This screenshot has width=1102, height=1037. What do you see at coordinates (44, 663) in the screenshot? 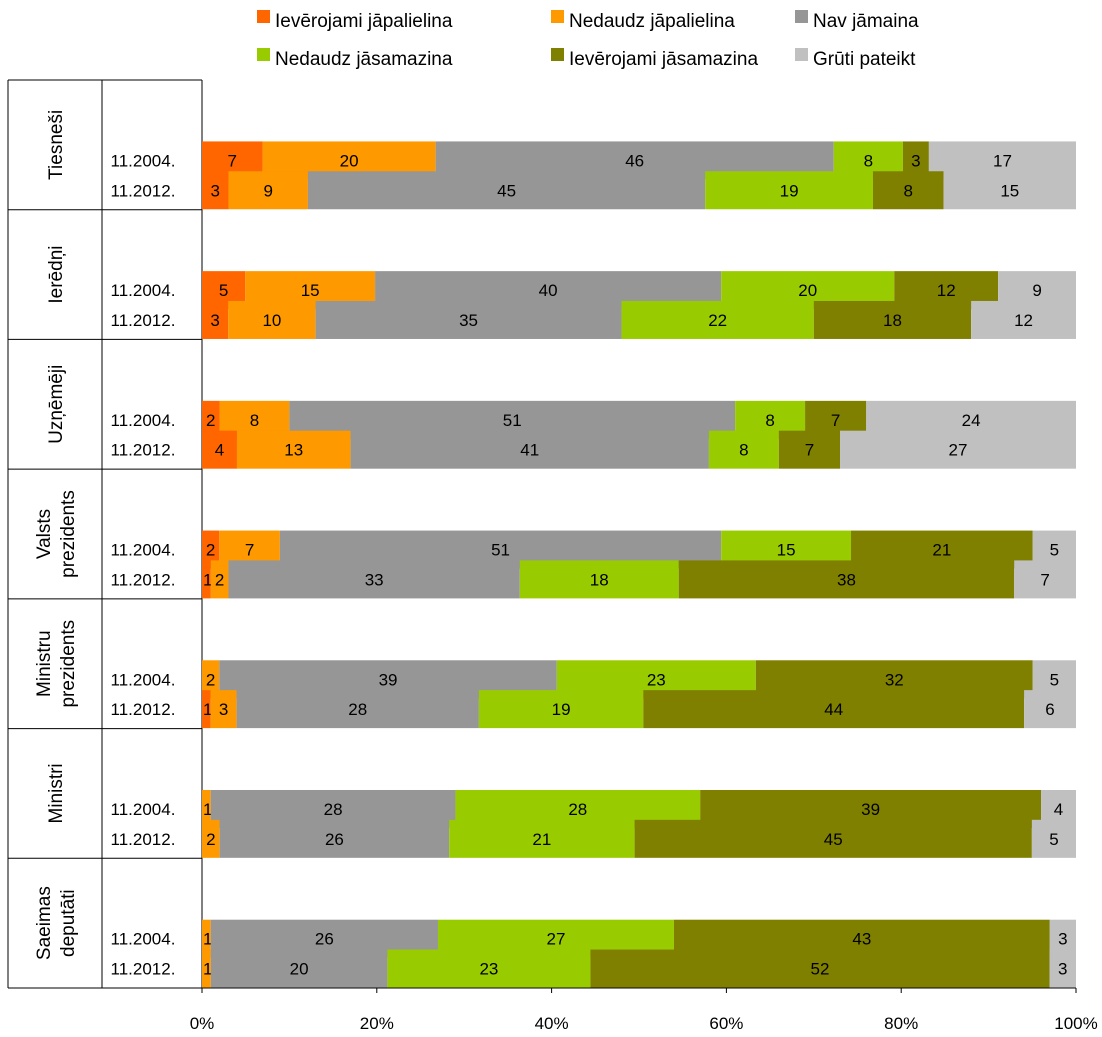
I see `category-label-line: Ministru` at bounding box center [44, 663].